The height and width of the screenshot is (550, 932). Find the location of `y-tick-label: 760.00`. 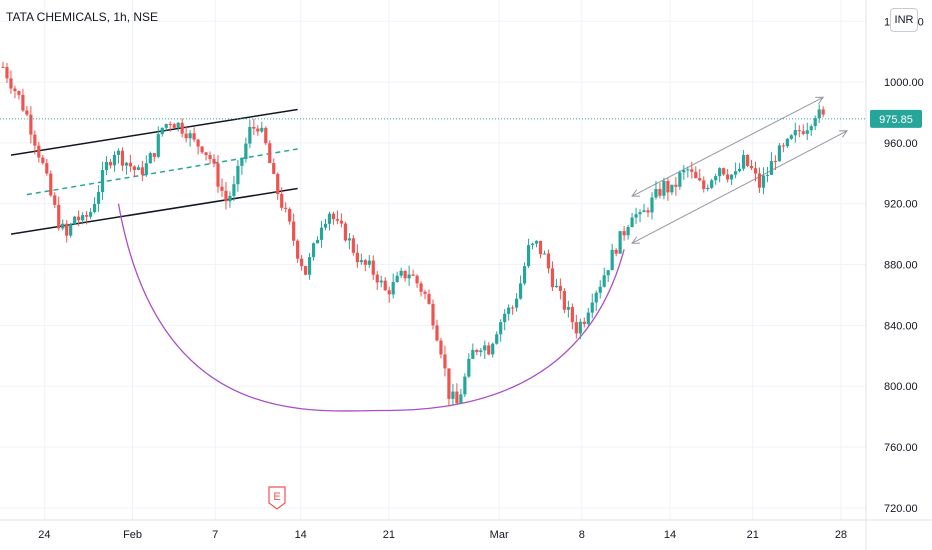

y-tick-label: 760.00 is located at coordinates (901, 448).